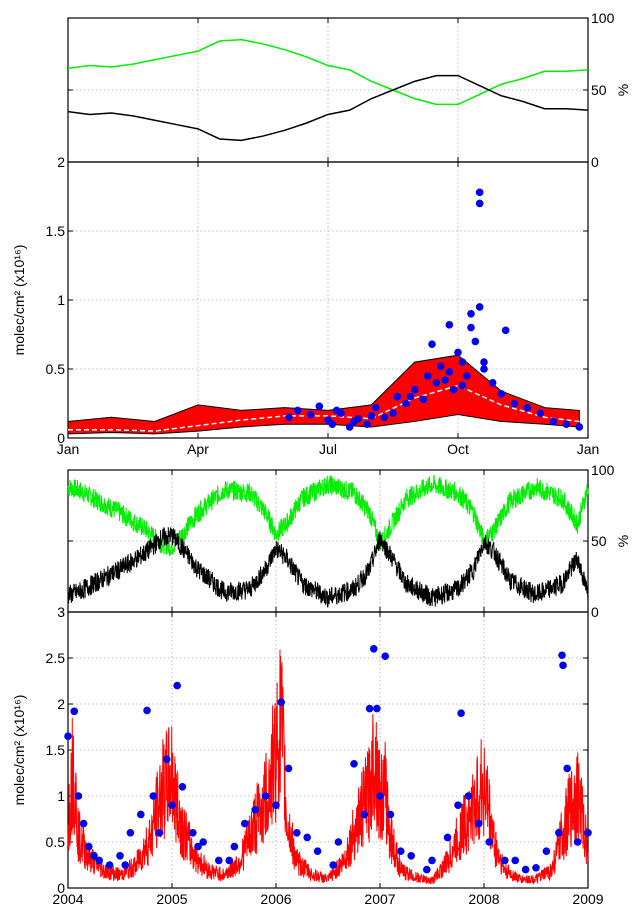  What do you see at coordinates (61, 612) in the screenshot?
I see `y-tick-label: 3` at bounding box center [61, 612].